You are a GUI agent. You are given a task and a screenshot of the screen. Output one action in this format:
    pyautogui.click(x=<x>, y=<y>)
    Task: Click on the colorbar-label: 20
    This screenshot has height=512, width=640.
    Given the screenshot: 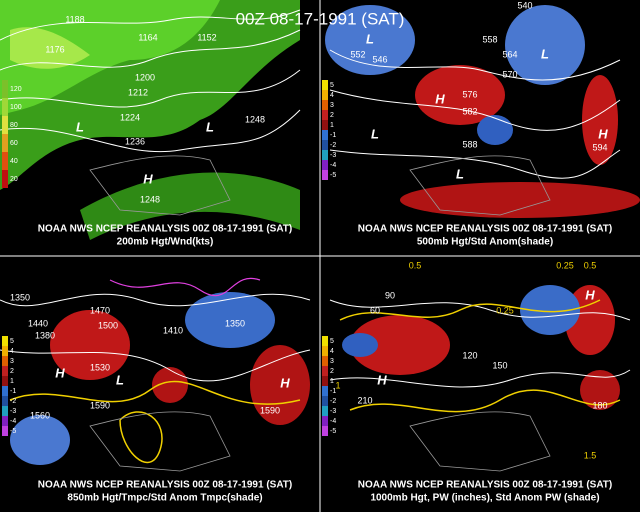 What is the action you would take?
    pyautogui.click(x=14, y=179)
    